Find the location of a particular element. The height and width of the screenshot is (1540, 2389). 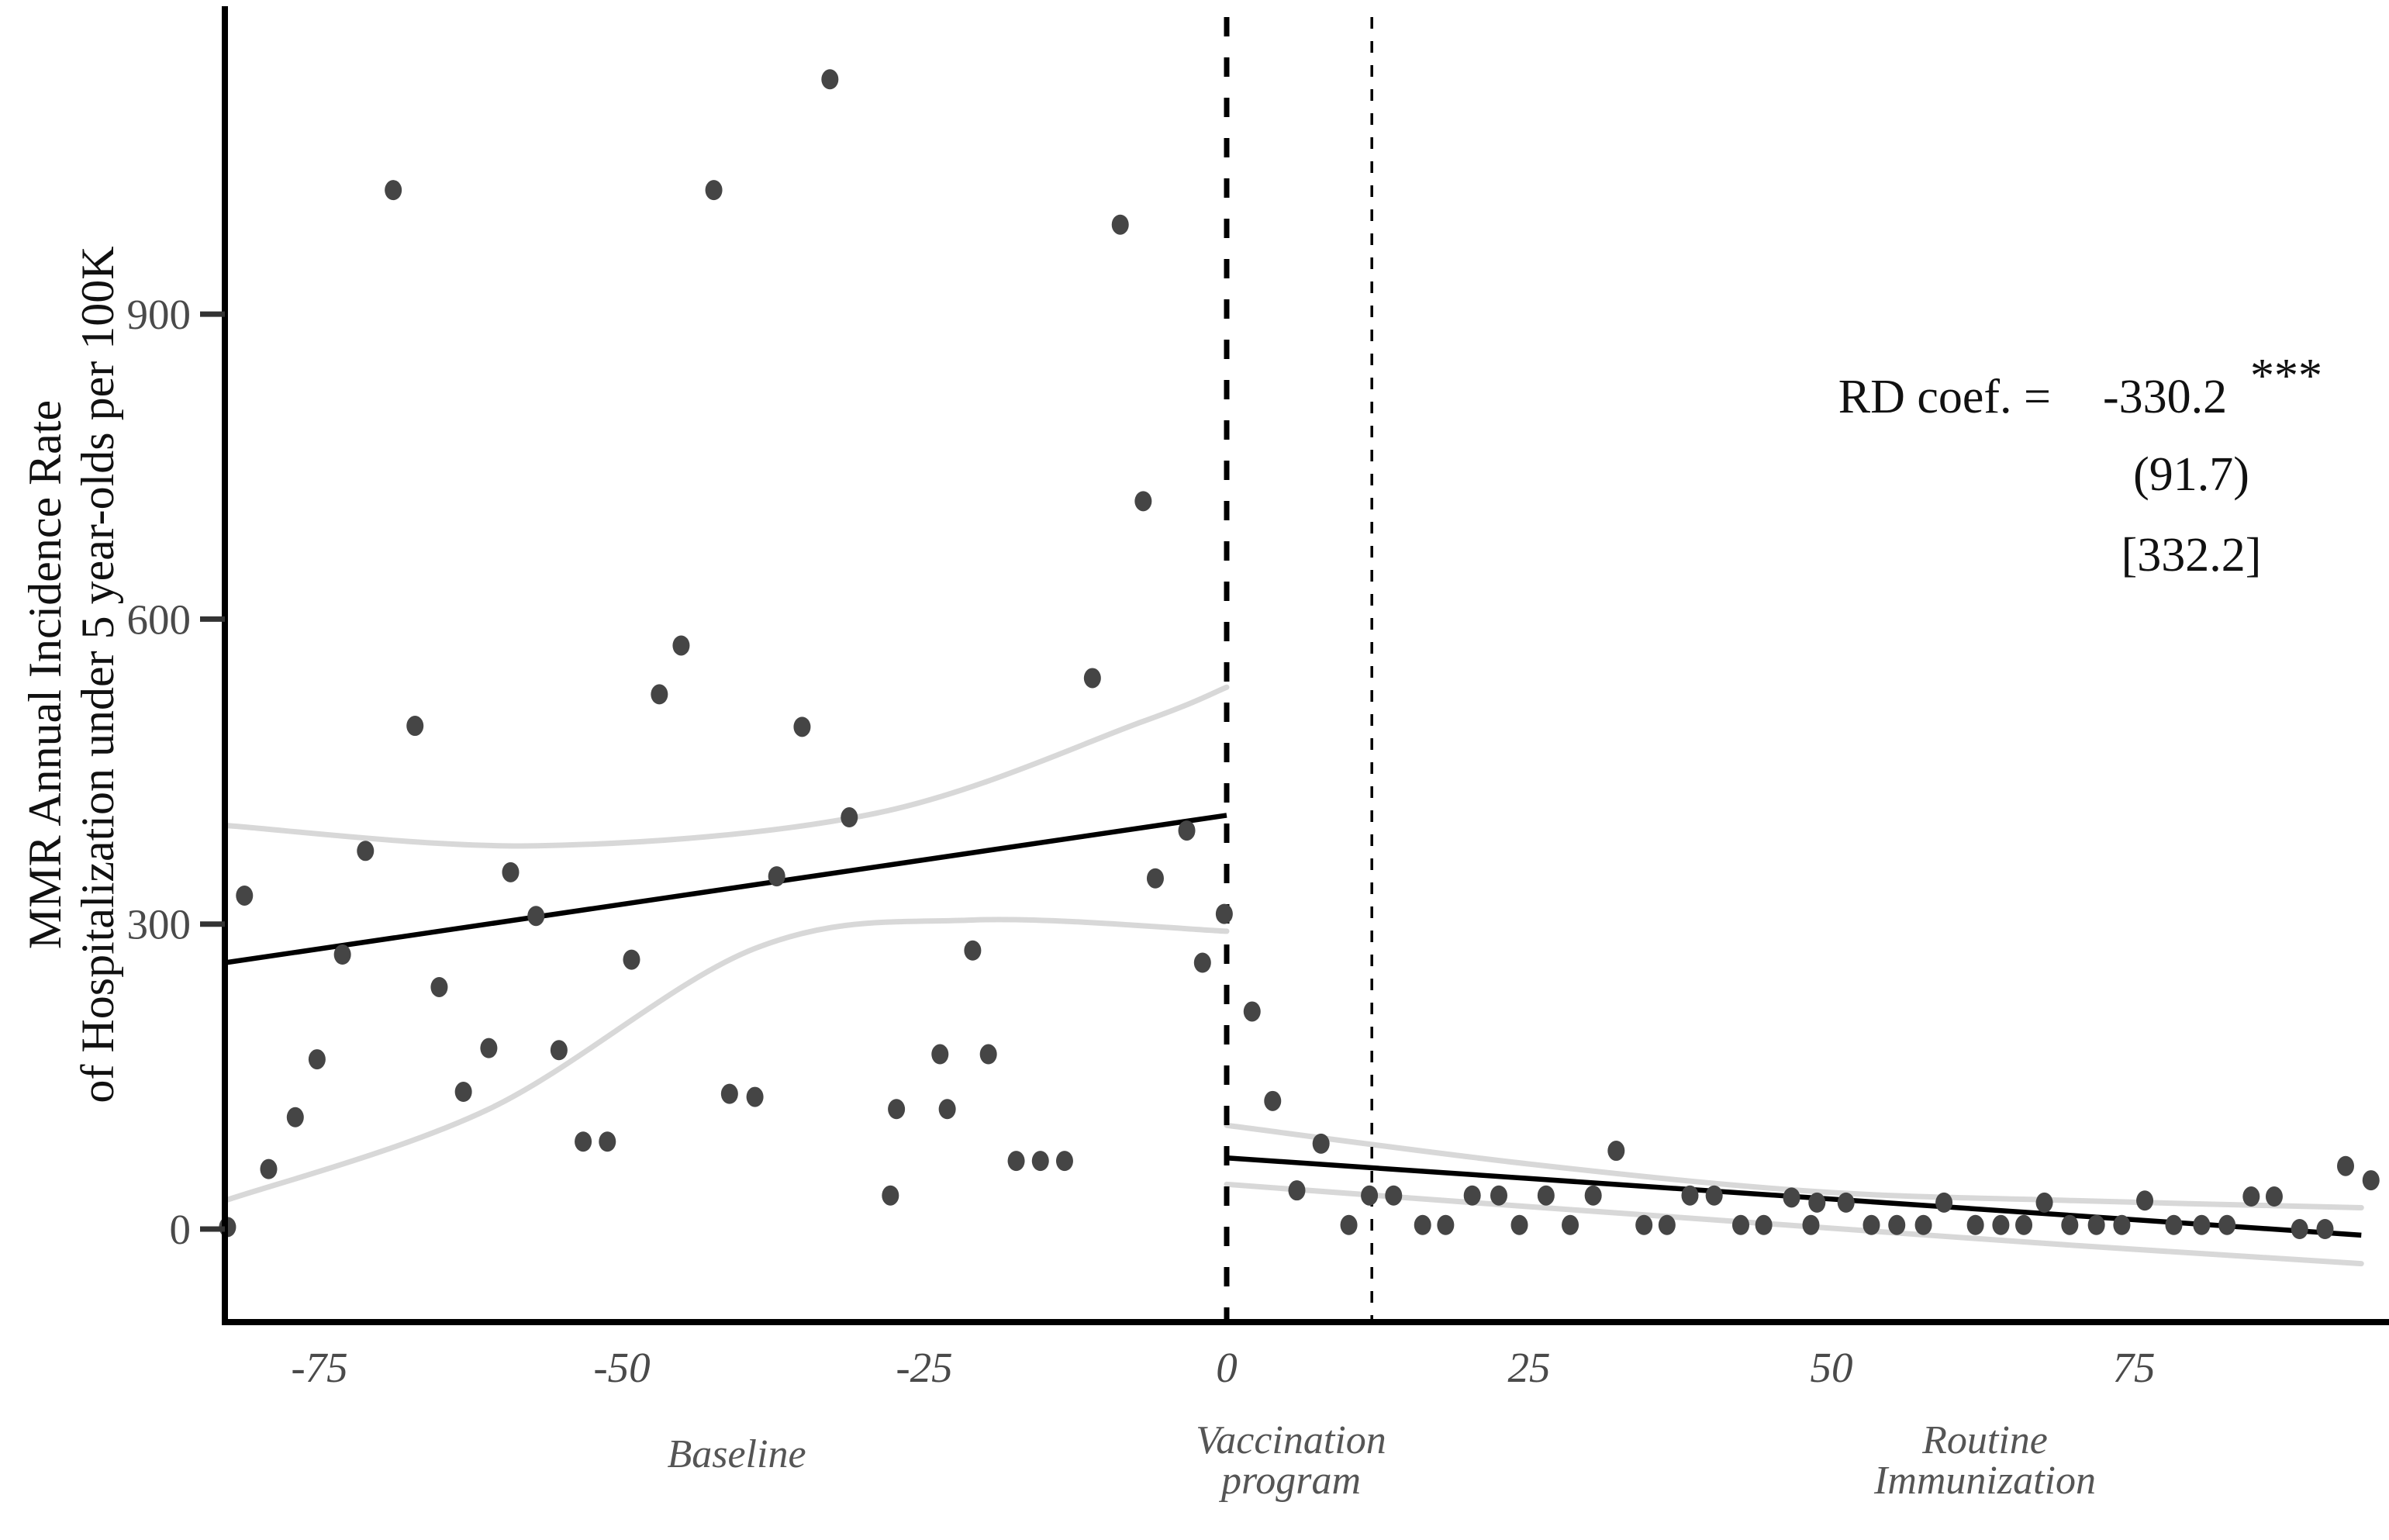

cutoff-lines-layer is located at coordinates (1298, 669).